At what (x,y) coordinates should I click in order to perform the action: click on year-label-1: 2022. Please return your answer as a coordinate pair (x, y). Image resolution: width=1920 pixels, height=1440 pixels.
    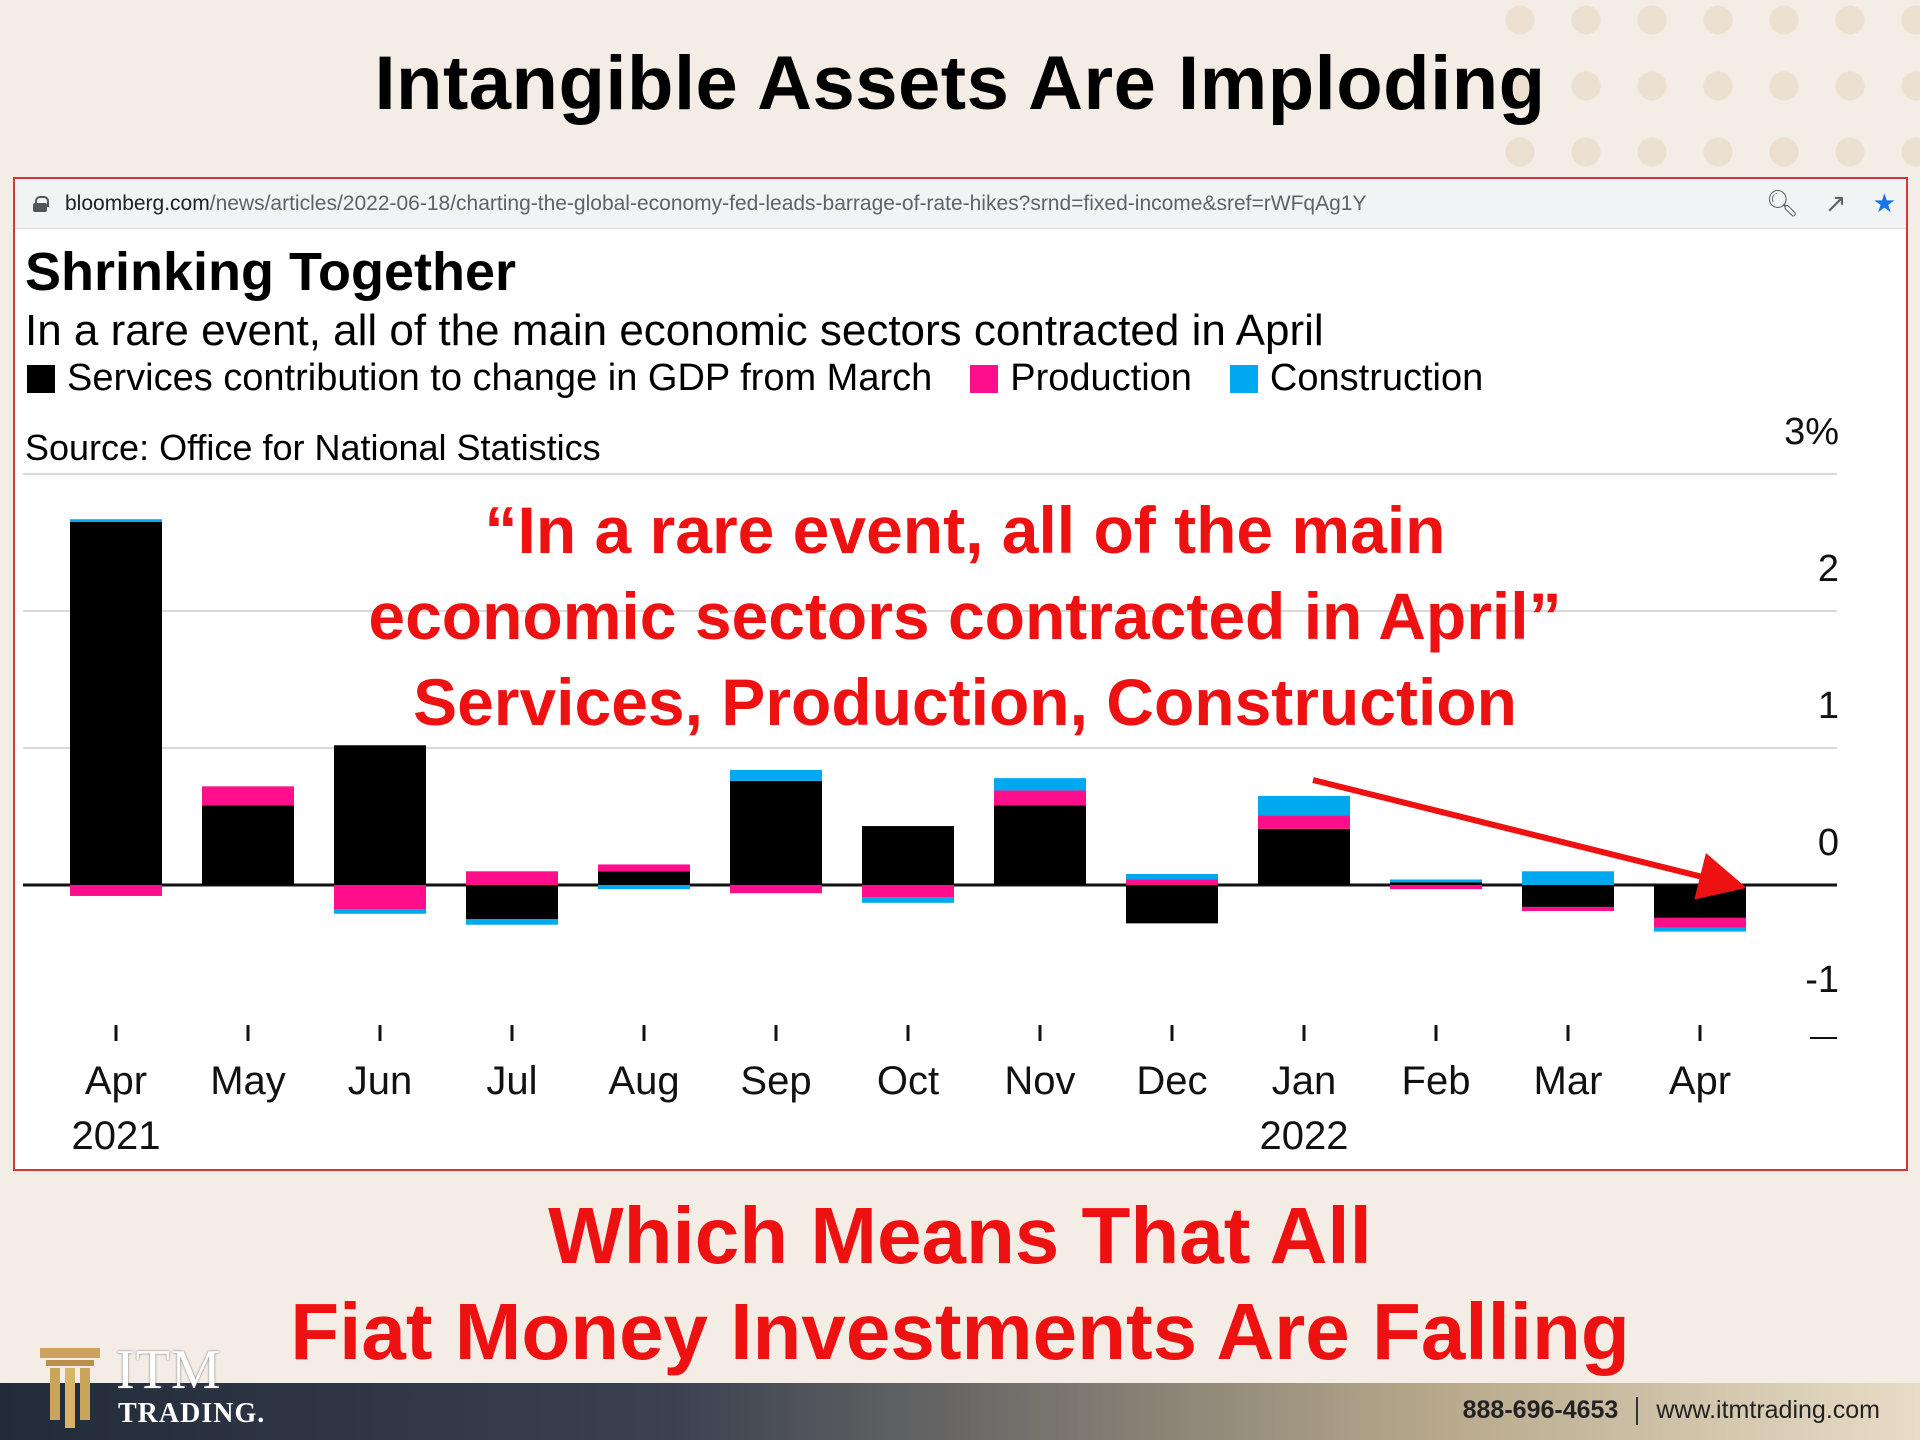
    Looking at the image, I should click on (1304, 1136).